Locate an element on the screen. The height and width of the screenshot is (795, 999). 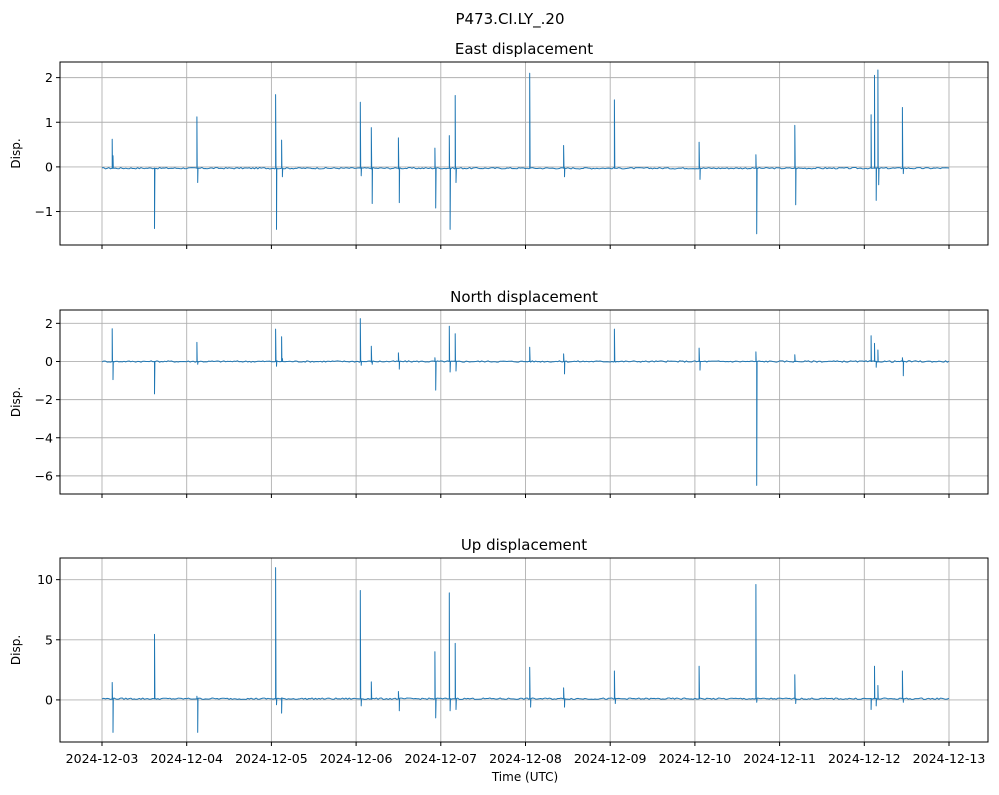
panel-title: North displacement is located at coordinates (524, 297).